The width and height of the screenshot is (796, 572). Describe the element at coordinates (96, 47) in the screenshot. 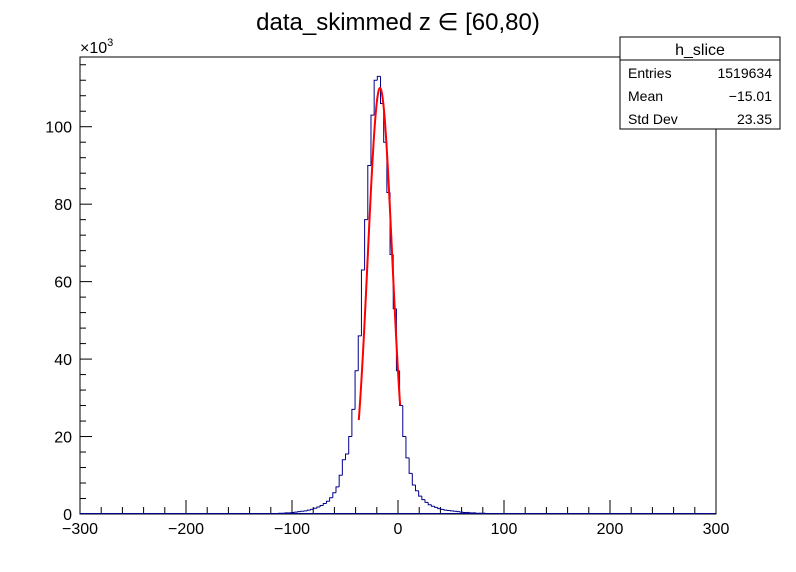

I see `y-multiplier-label: ×10³` at that location.